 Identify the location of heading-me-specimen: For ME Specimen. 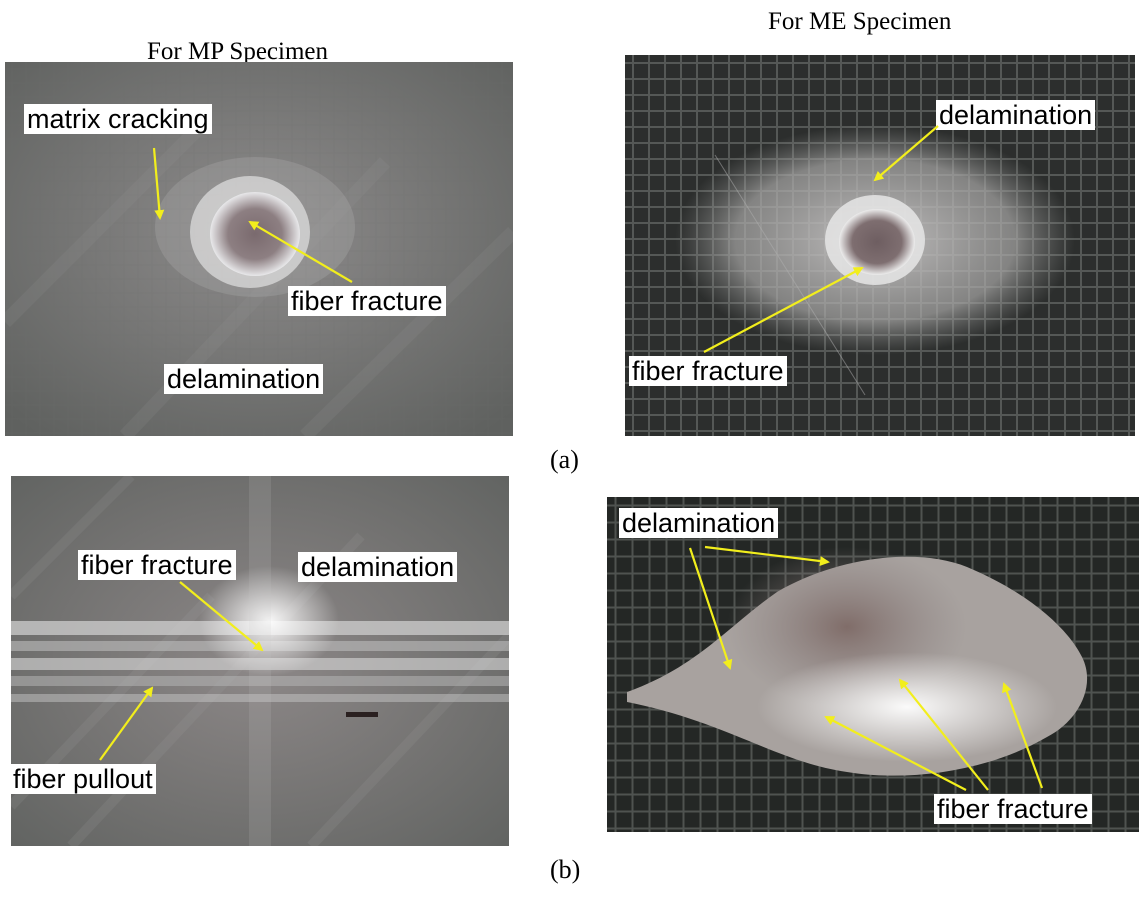
(860, 21).